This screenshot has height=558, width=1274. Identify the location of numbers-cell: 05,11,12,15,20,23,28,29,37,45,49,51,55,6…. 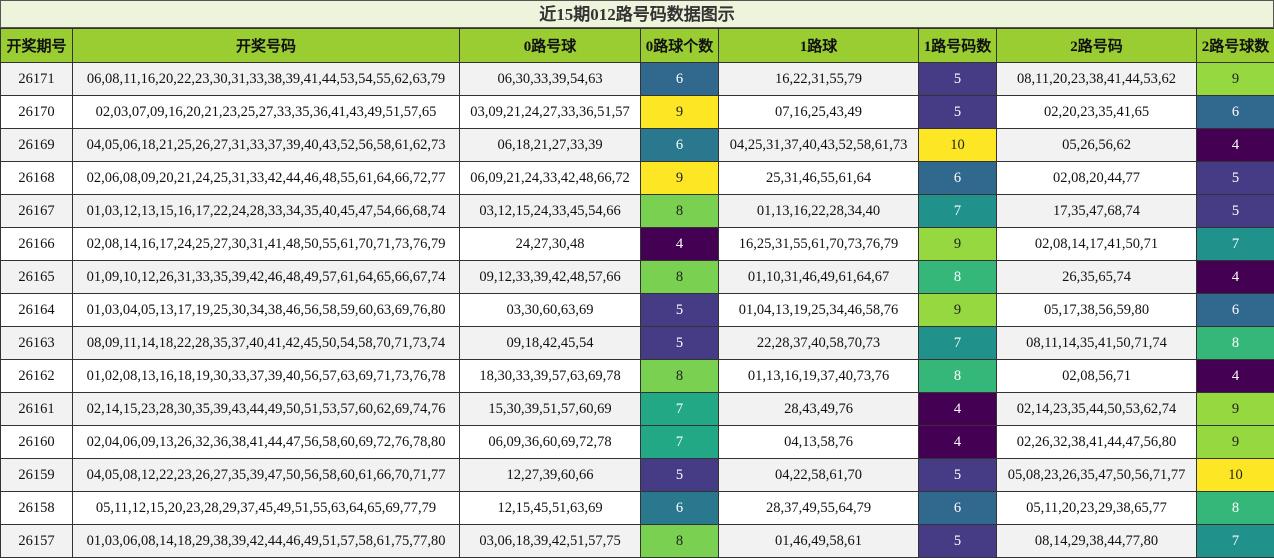
(266, 508).